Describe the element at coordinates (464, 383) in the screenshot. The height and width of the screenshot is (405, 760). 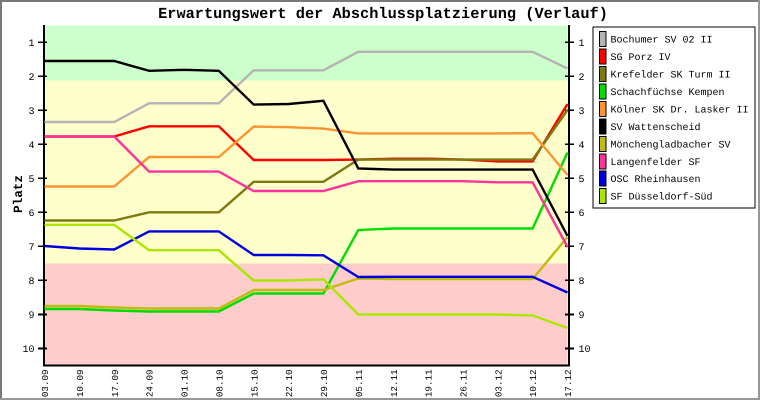
I see `svg-text: 26.11` at that location.